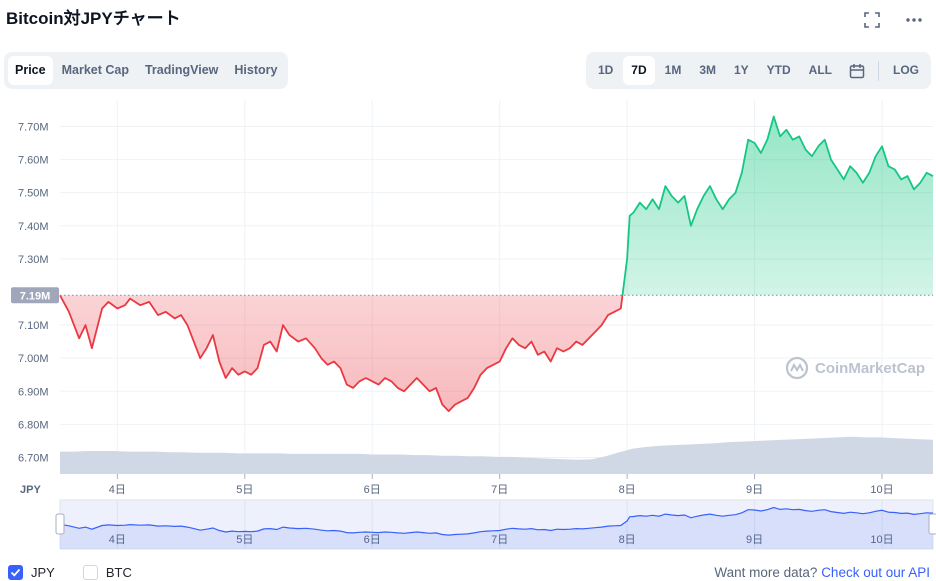 This screenshot has width=936, height=581. Describe the element at coordinates (820, 70) in the screenshot. I see `range-all: ALL` at that location.